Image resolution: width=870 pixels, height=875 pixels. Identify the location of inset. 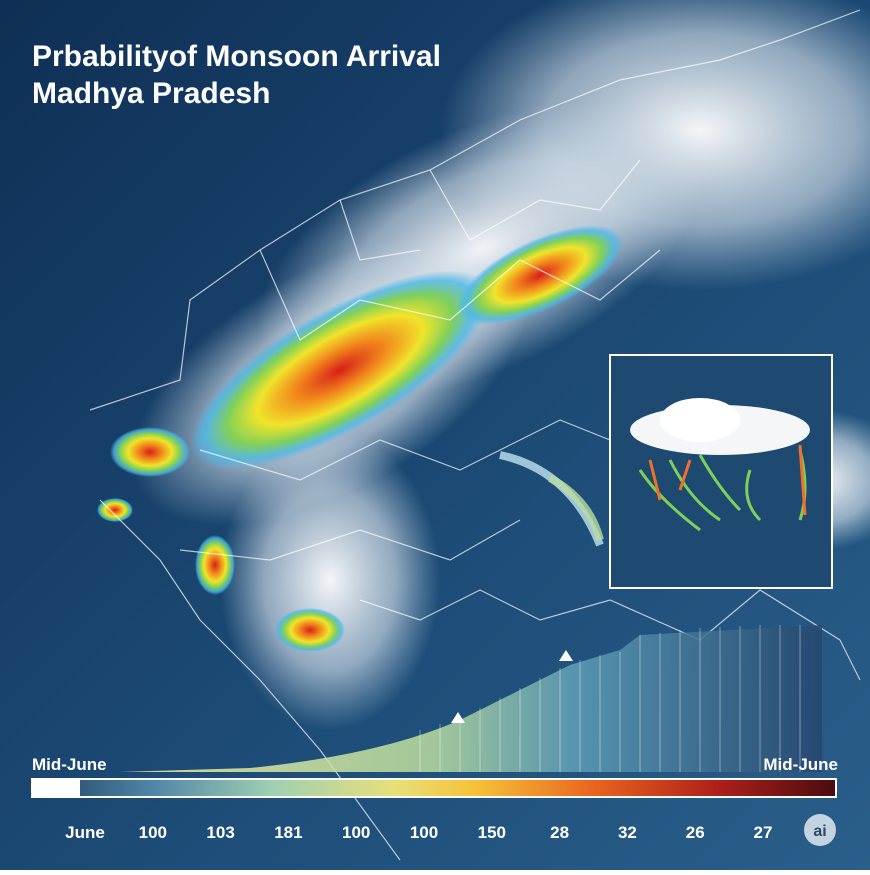
(721, 471).